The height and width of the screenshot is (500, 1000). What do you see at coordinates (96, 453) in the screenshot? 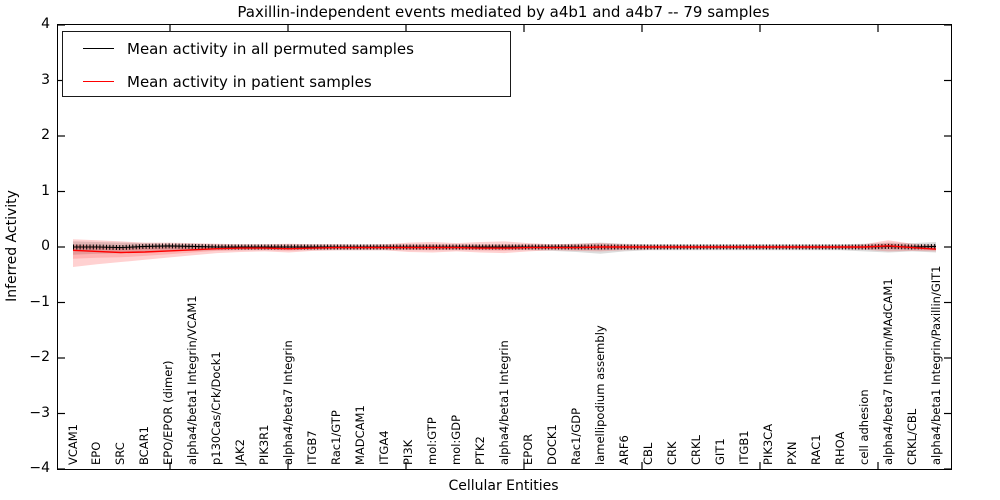
I see `x-tick-label: EPO` at bounding box center [96, 453].